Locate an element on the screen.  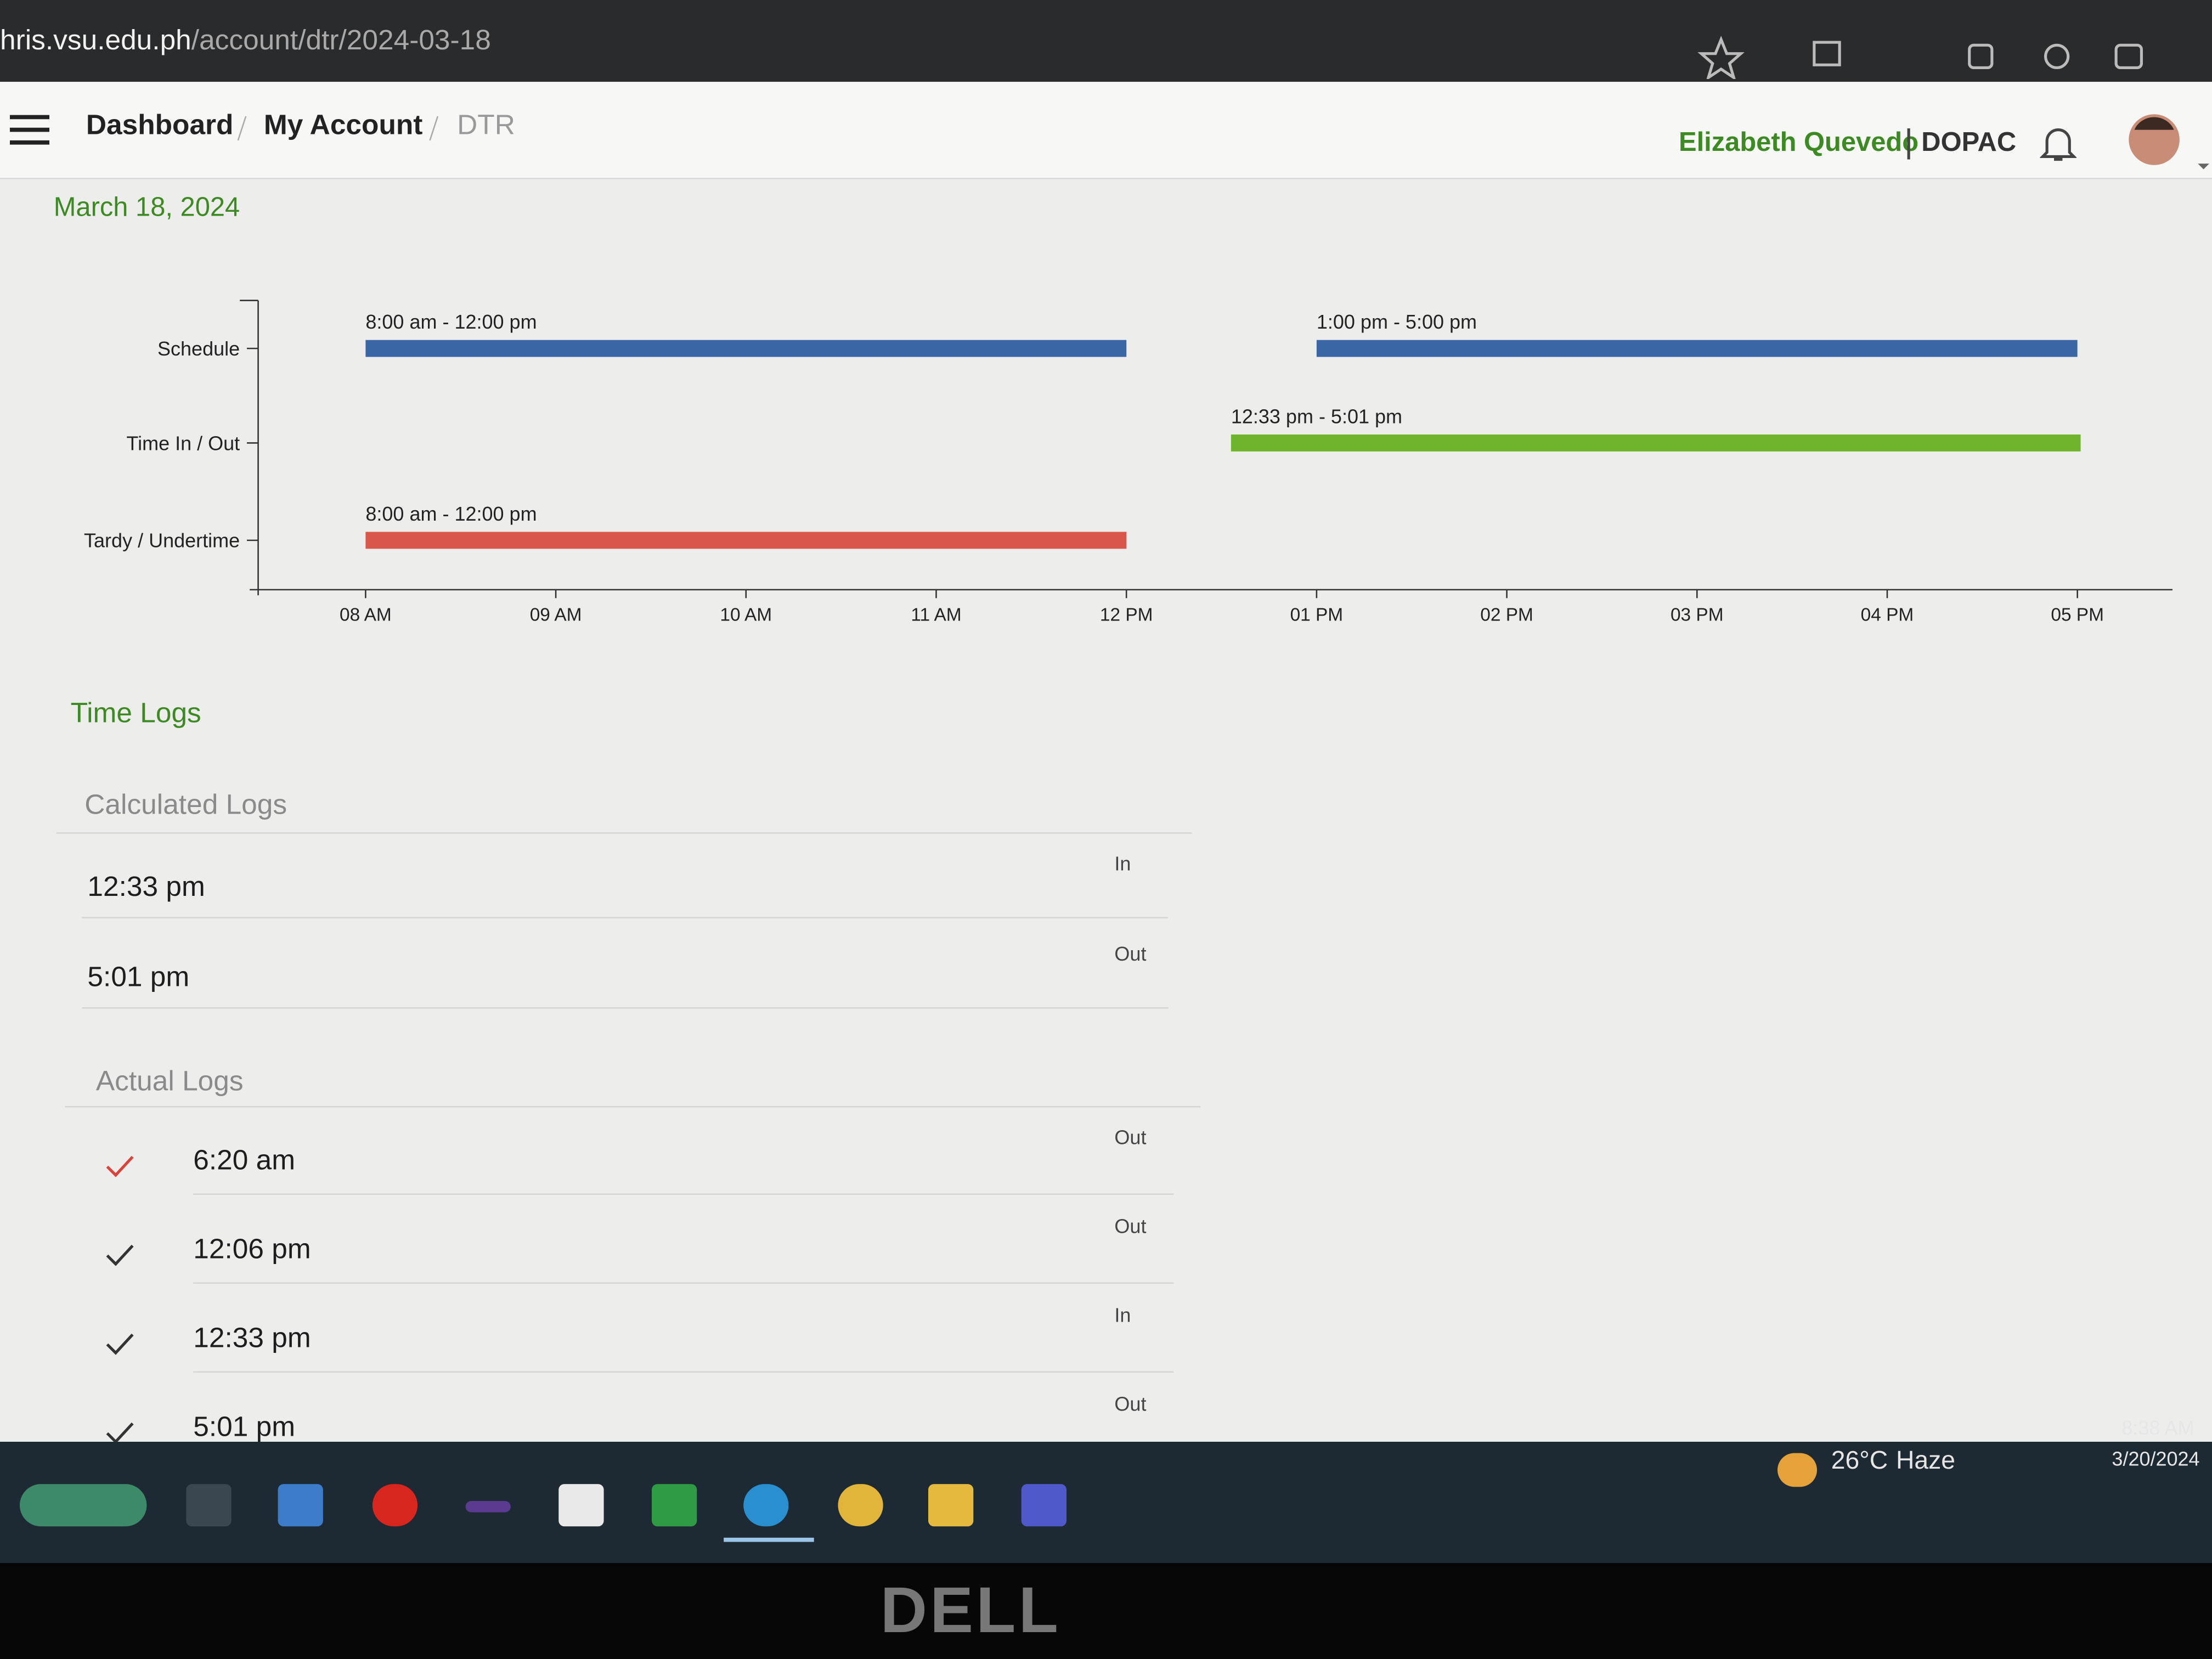
x-tick-label: 09 AM is located at coordinates (556, 615).